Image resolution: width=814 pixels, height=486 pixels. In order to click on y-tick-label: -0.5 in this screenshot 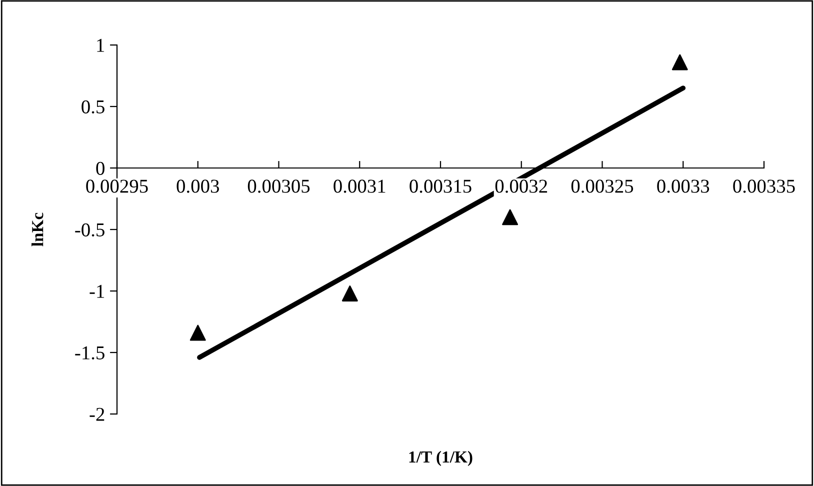, I will do `click(89, 230)`.